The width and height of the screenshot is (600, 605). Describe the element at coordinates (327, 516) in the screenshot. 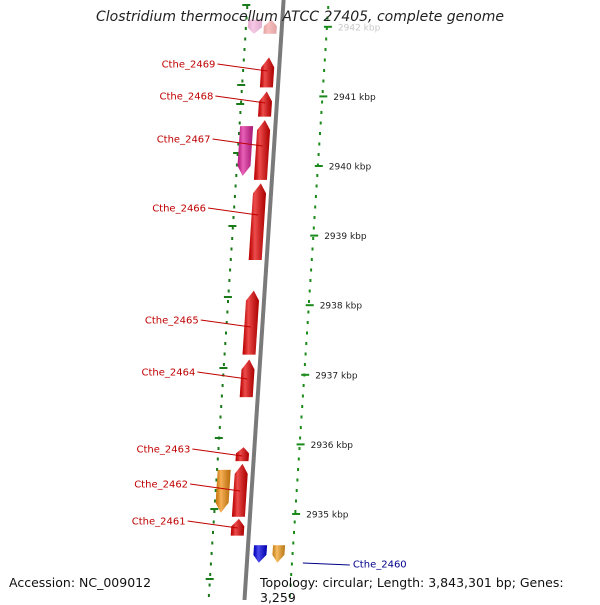

I see `ruler-label: 2935 kbp` at that location.